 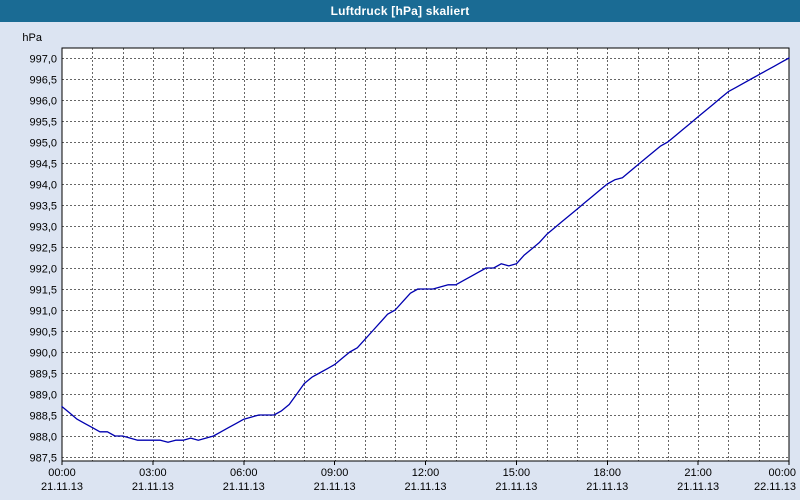 I want to click on x-tick-time-label: 15:00, so click(x=517, y=473).